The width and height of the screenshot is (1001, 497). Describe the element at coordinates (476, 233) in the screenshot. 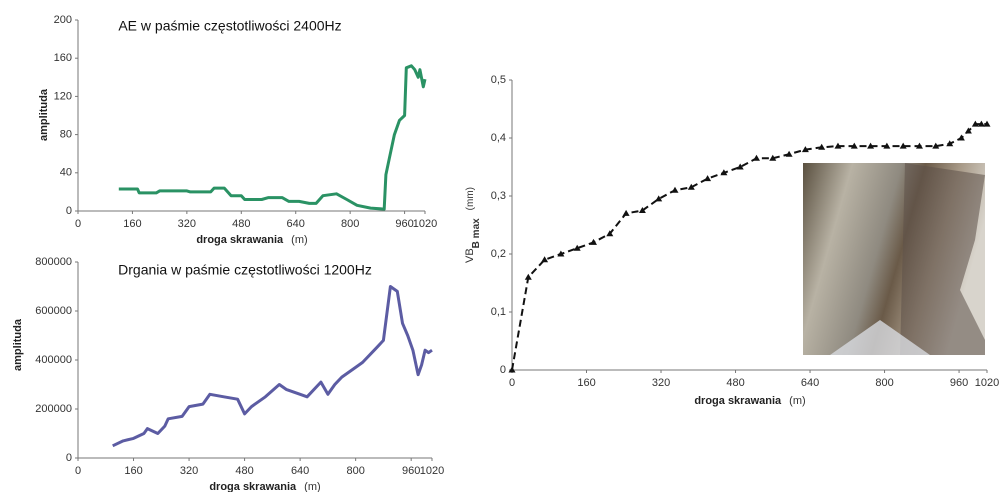

I see `y-axis-subscript: B max` at that location.